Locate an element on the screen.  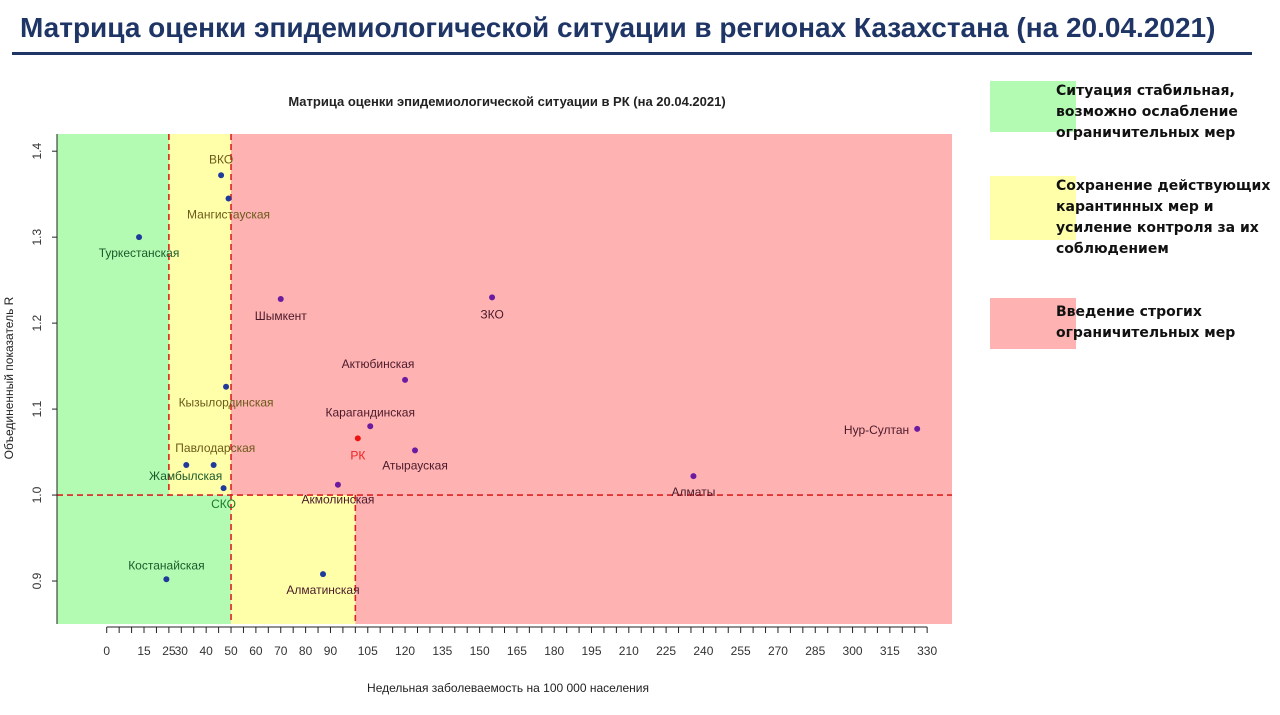
x-tick-label: 0 is located at coordinates (106, 651).